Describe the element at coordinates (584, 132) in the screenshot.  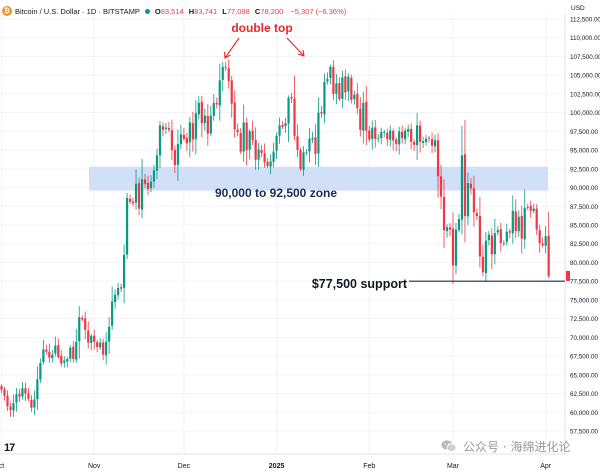
I see `price-tick-label: 97,500.00` at that location.